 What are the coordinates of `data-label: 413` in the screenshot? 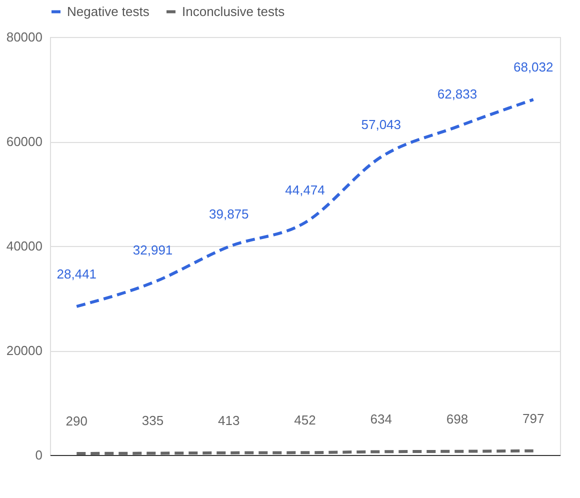 It's located at (229, 420).